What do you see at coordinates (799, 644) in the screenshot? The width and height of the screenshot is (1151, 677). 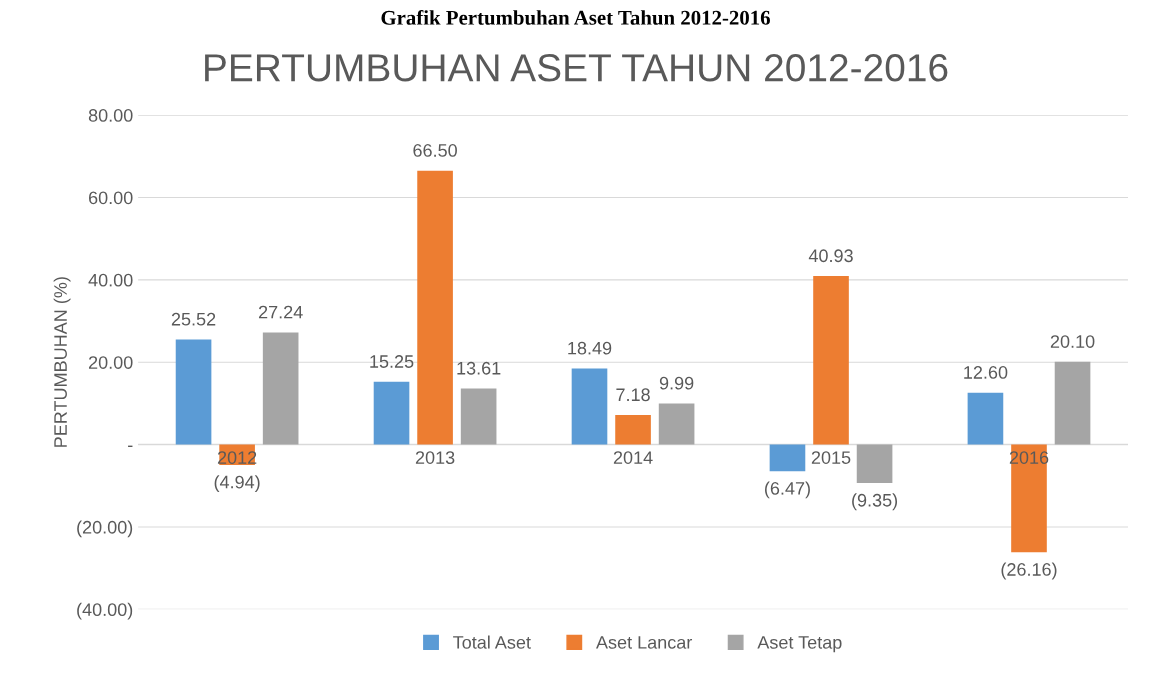 I see `legend-label: Aset Tetap` at bounding box center [799, 644].